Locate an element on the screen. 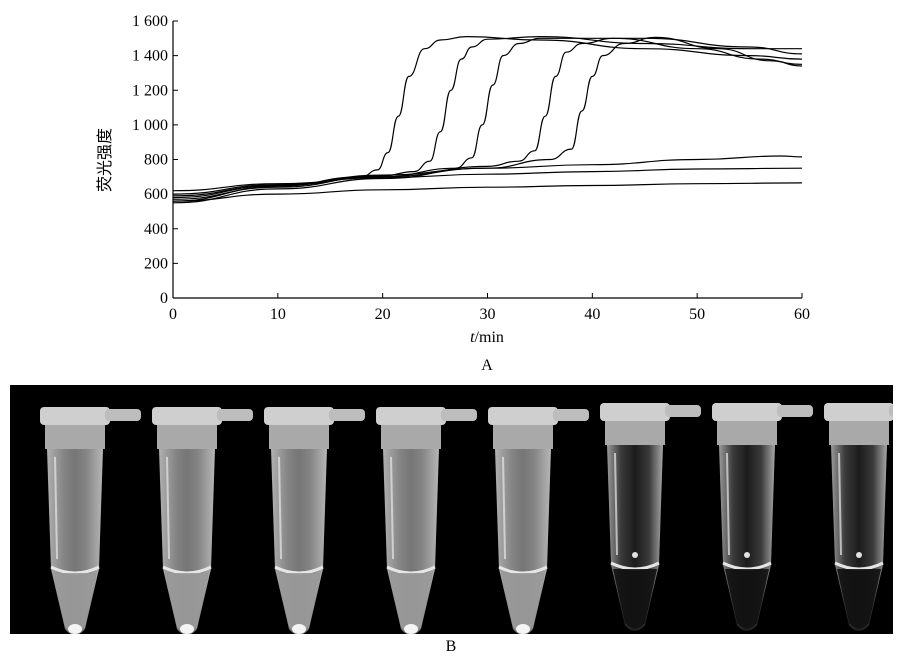  y-tick-label: 600 is located at coordinates (156, 194).